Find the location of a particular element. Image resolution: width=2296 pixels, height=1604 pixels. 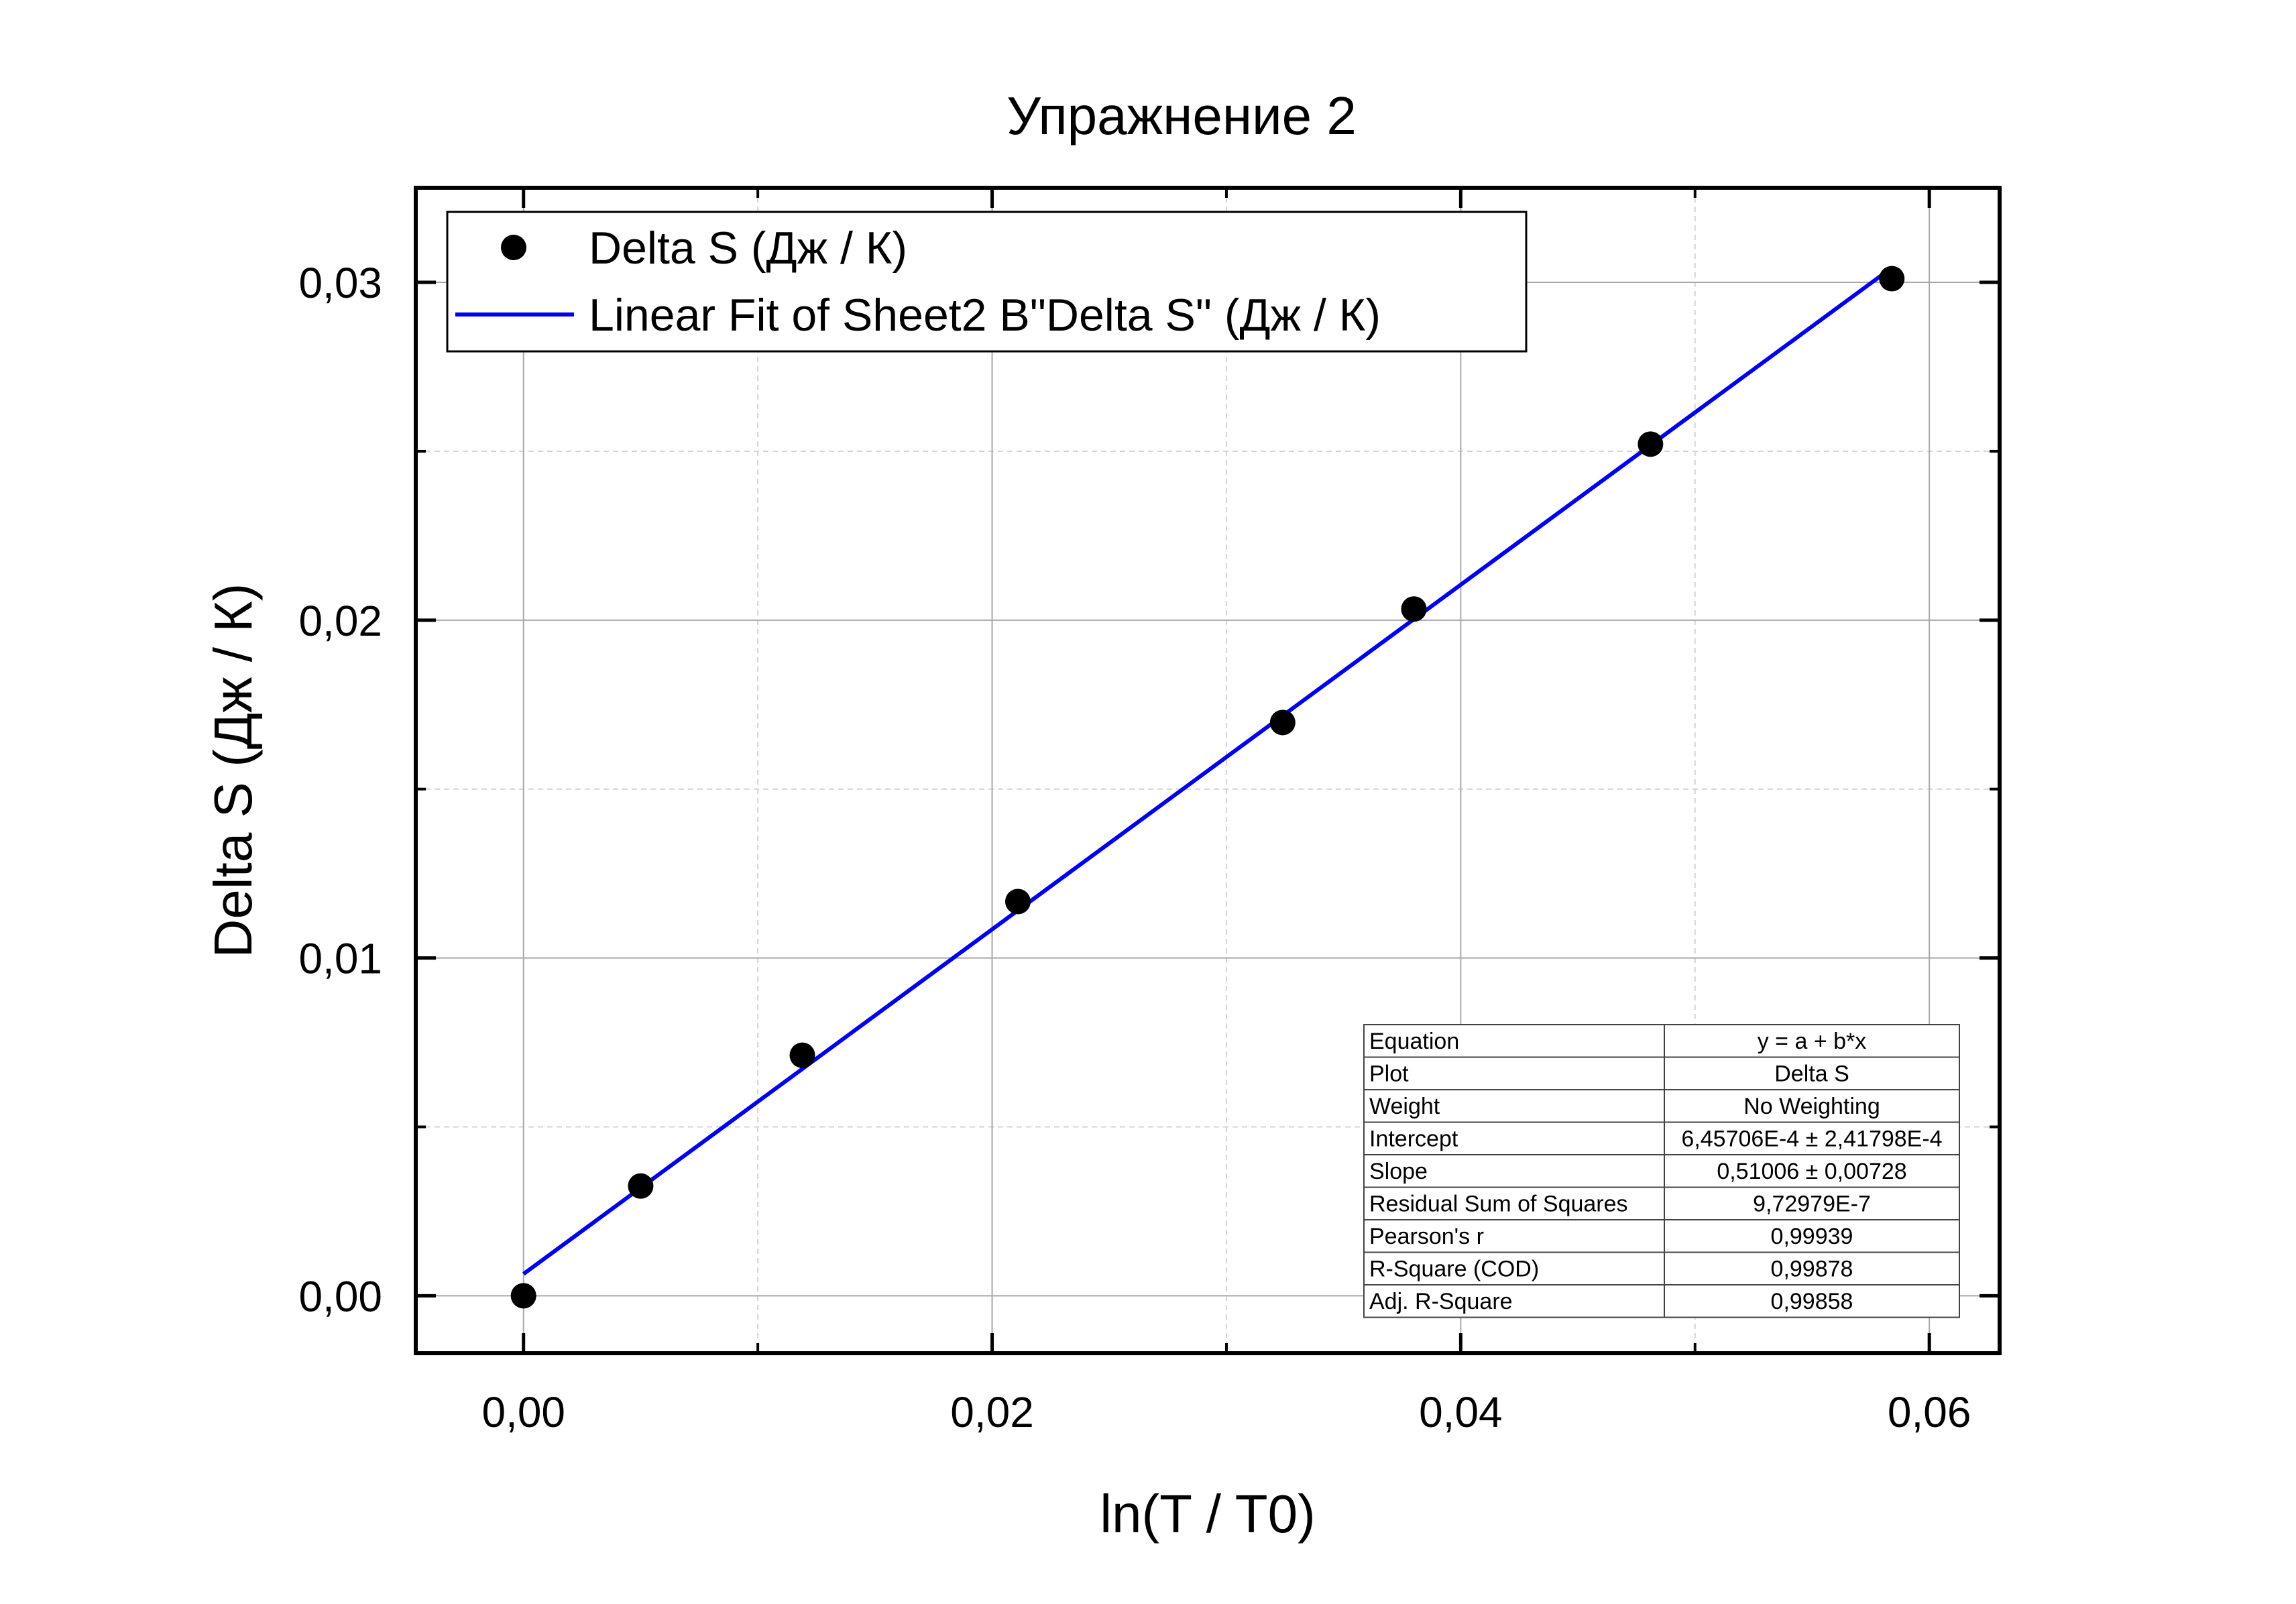

stats-row-value: 0,99939 is located at coordinates (1812, 1236).